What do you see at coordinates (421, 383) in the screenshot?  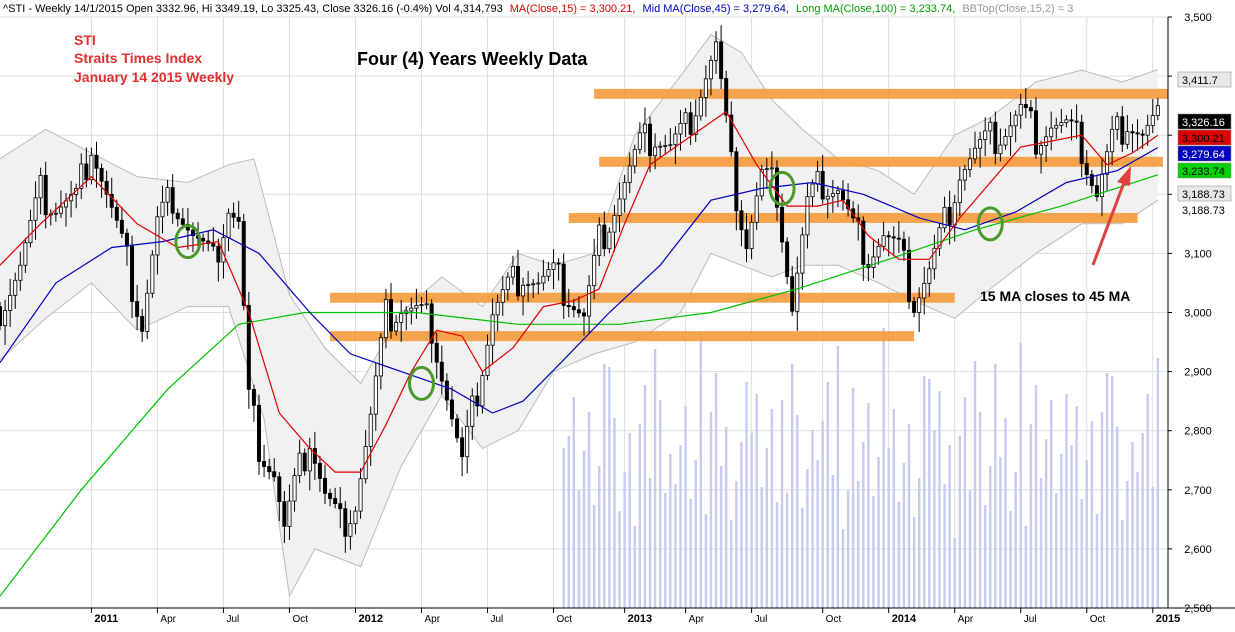 I see `crossover-circle` at bounding box center [421, 383].